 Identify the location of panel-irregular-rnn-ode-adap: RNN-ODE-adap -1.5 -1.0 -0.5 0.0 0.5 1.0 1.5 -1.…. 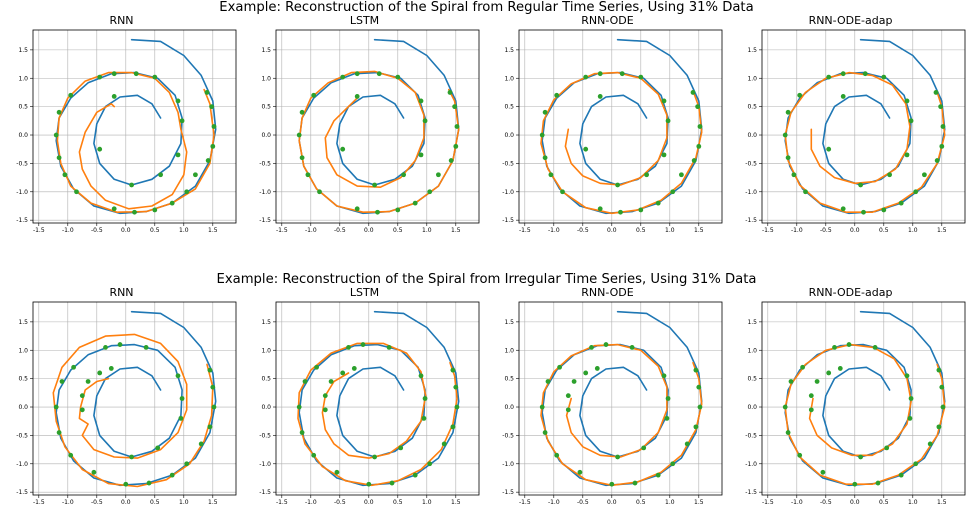
(850, 396).